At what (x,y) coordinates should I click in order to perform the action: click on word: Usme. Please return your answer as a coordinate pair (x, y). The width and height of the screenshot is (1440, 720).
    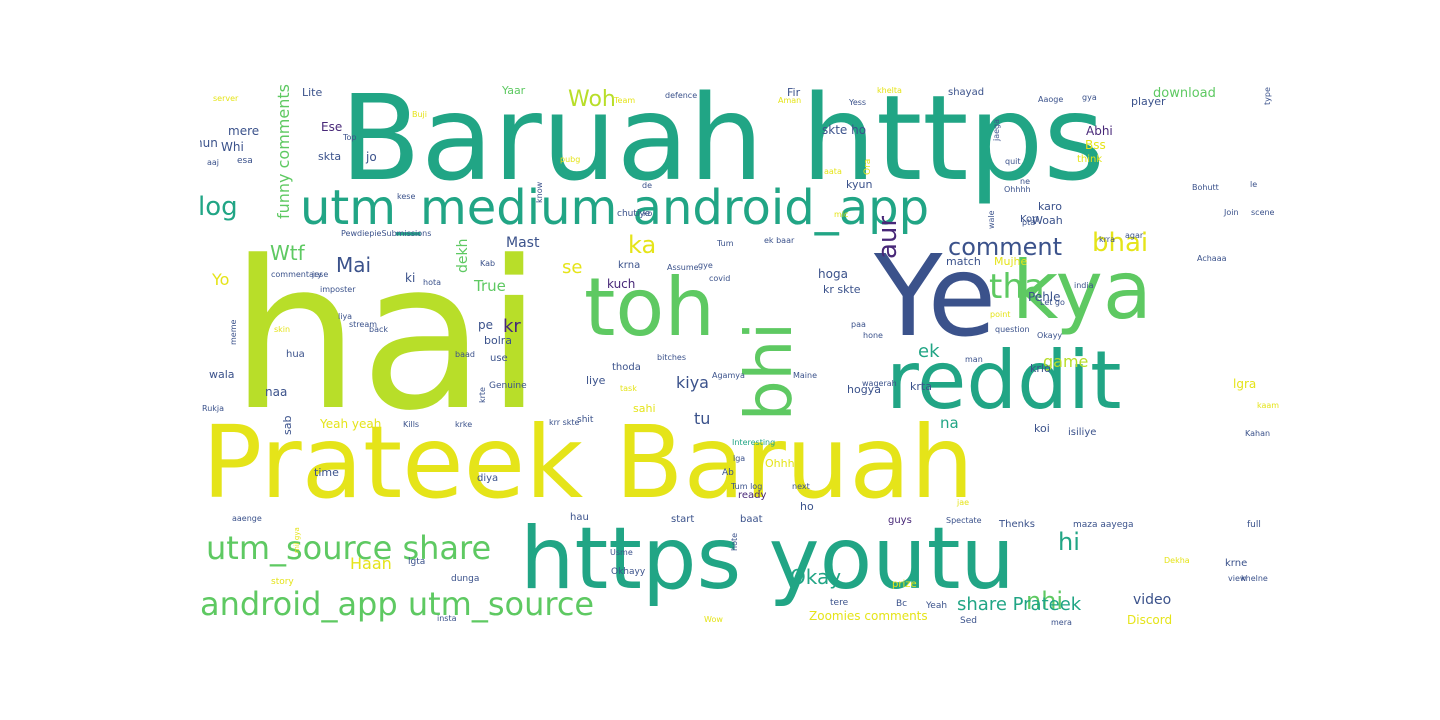
    Looking at the image, I should click on (621, 552).